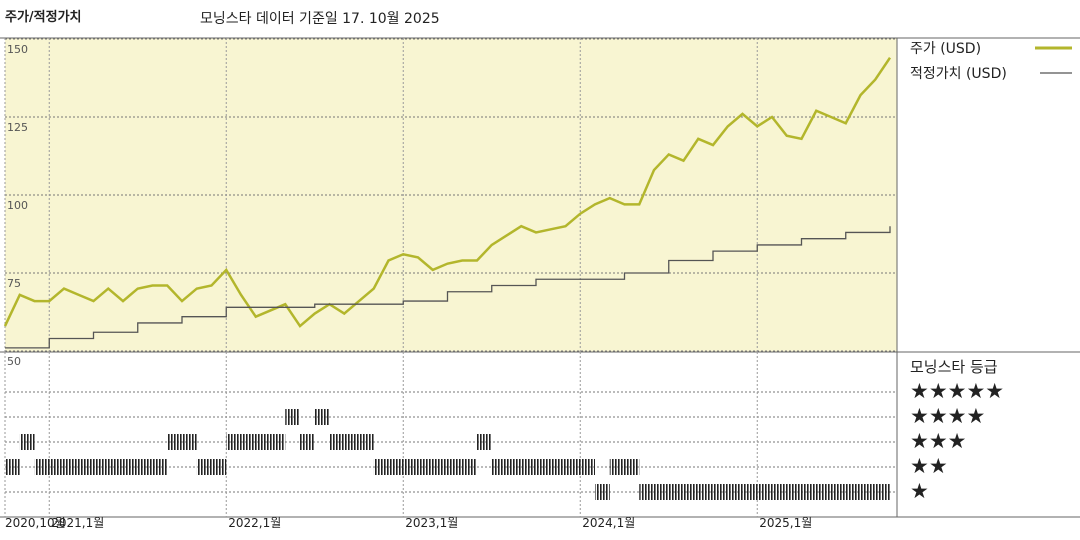  I want to click on rating-label: ★, so click(919, 491).